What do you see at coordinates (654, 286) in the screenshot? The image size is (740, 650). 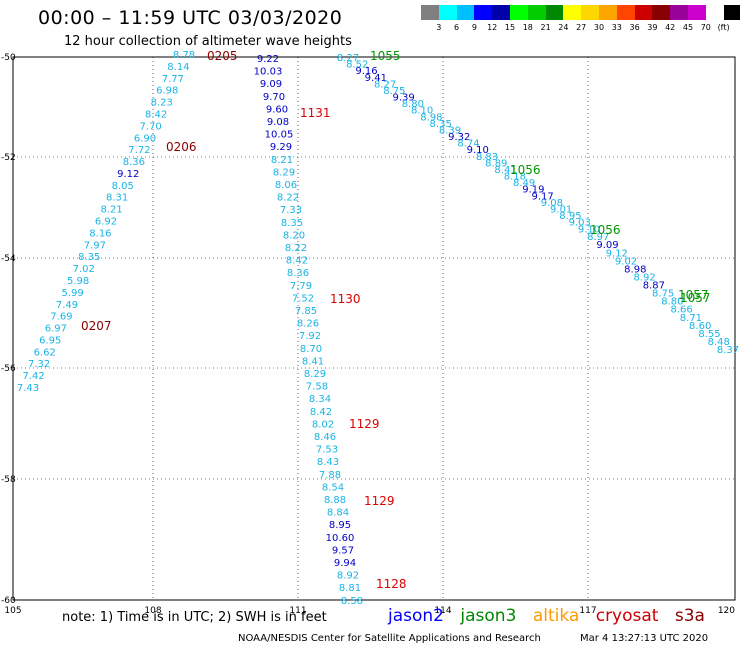 I see `swh-value: 8.87` at bounding box center [654, 286].